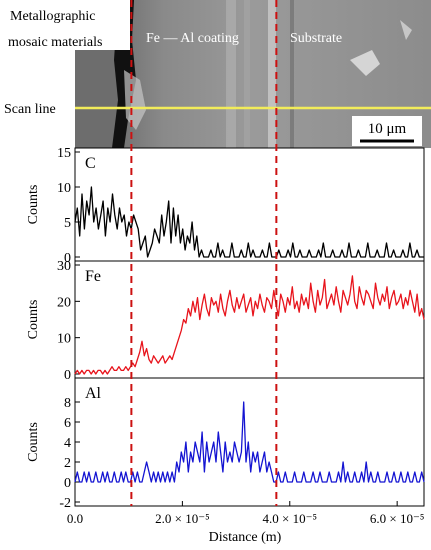 This screenshot has width=431, height=550. What do you see at coordinates (387, 129) in the screenshot?
I see `scale-bar-label: 10 μm` at bounding box center [387, 129].